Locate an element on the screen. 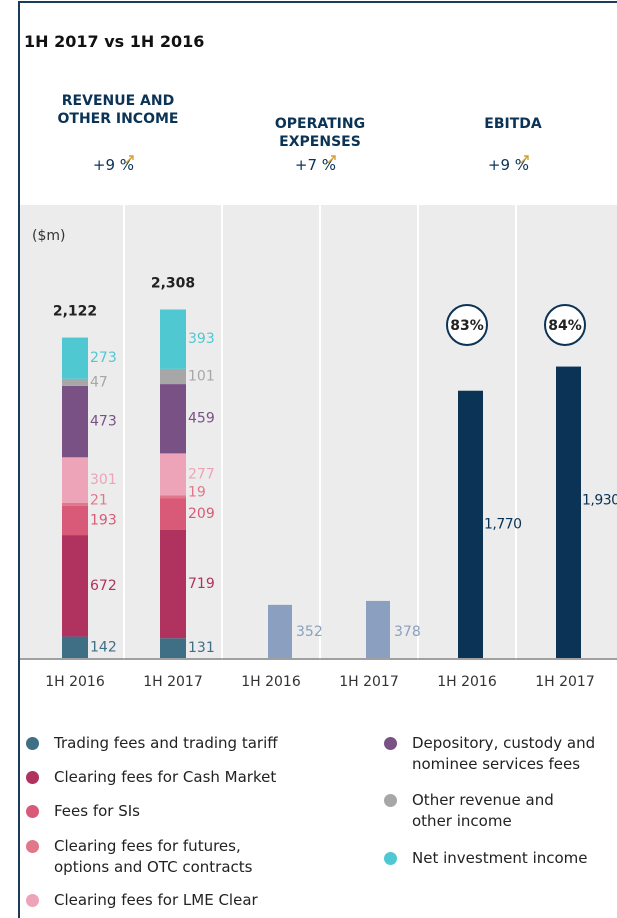 The image size is (617, 918). value-label: 473 is located at coordinates (103, 422).